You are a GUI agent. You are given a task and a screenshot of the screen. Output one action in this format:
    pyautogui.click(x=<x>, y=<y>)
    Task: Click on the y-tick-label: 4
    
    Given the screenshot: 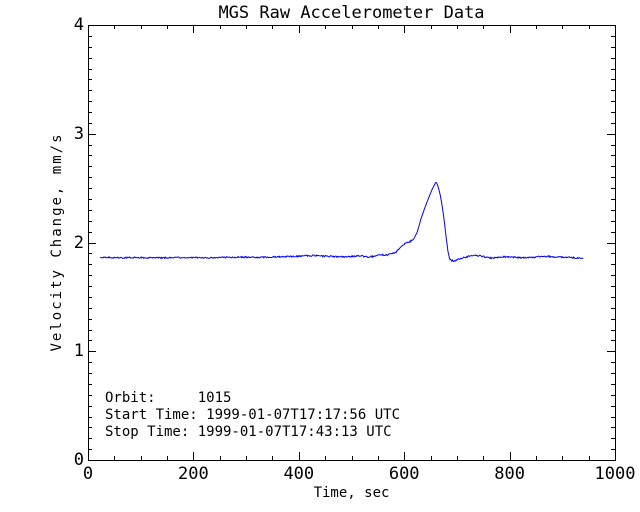 What is the action you would take?
    pyautogui.click(x=78, y=25)
    